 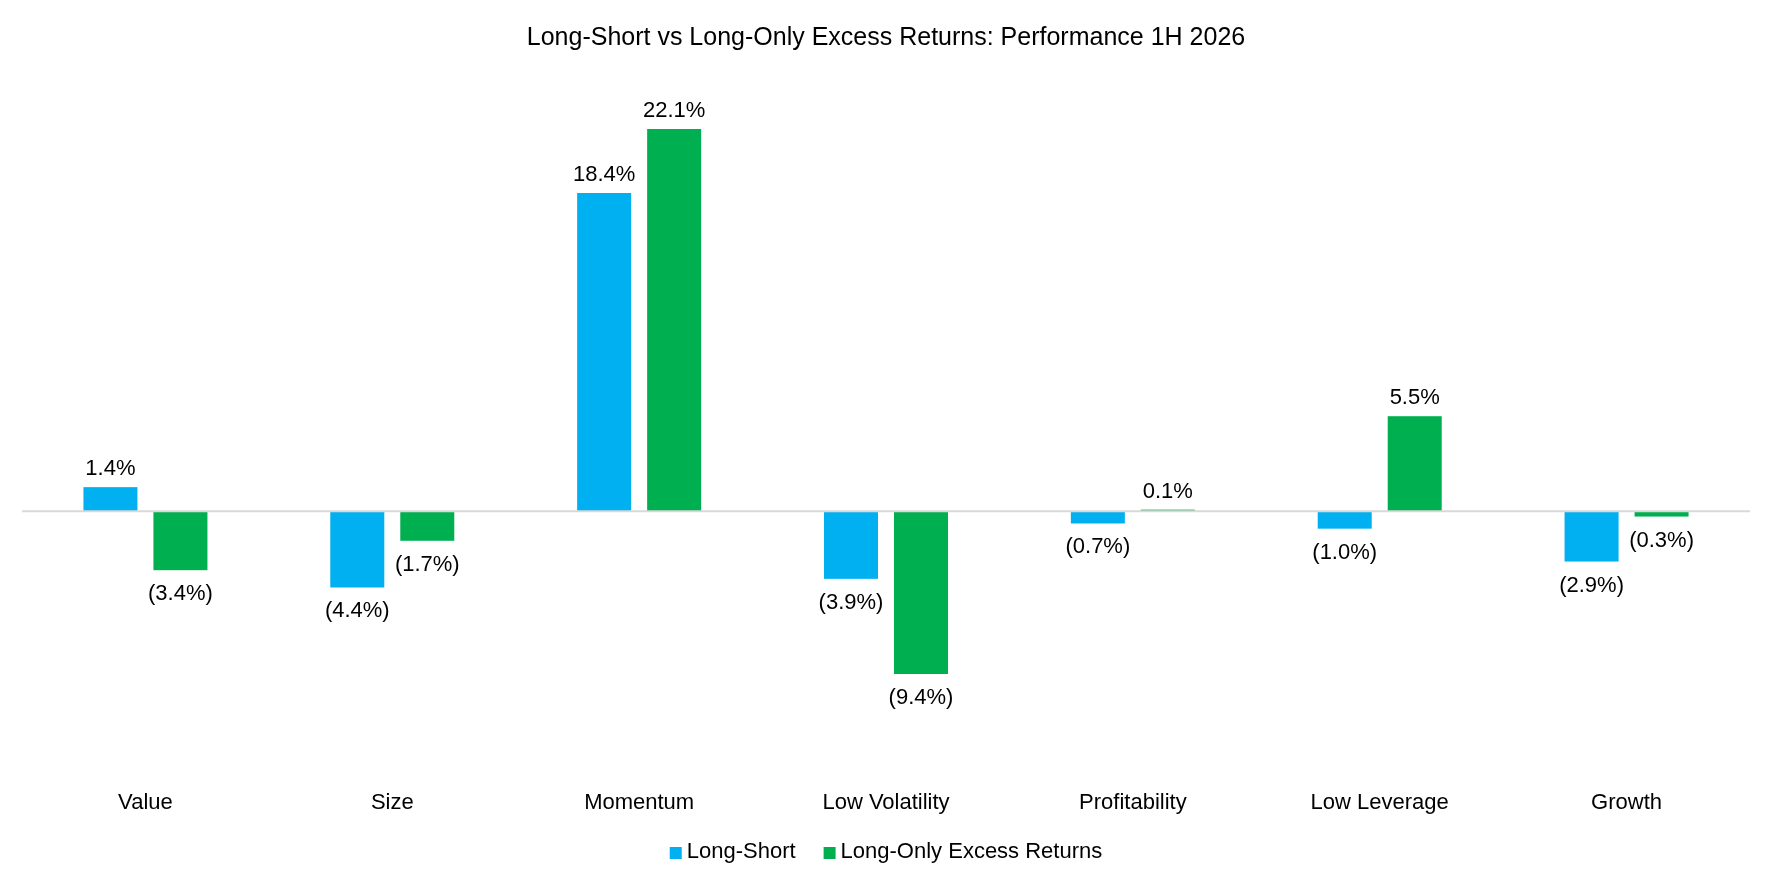 What do you see at coordinates (851, 601) in the screenshot?
I see `data-label: (3.9%)` at bounding box center [851, 601].